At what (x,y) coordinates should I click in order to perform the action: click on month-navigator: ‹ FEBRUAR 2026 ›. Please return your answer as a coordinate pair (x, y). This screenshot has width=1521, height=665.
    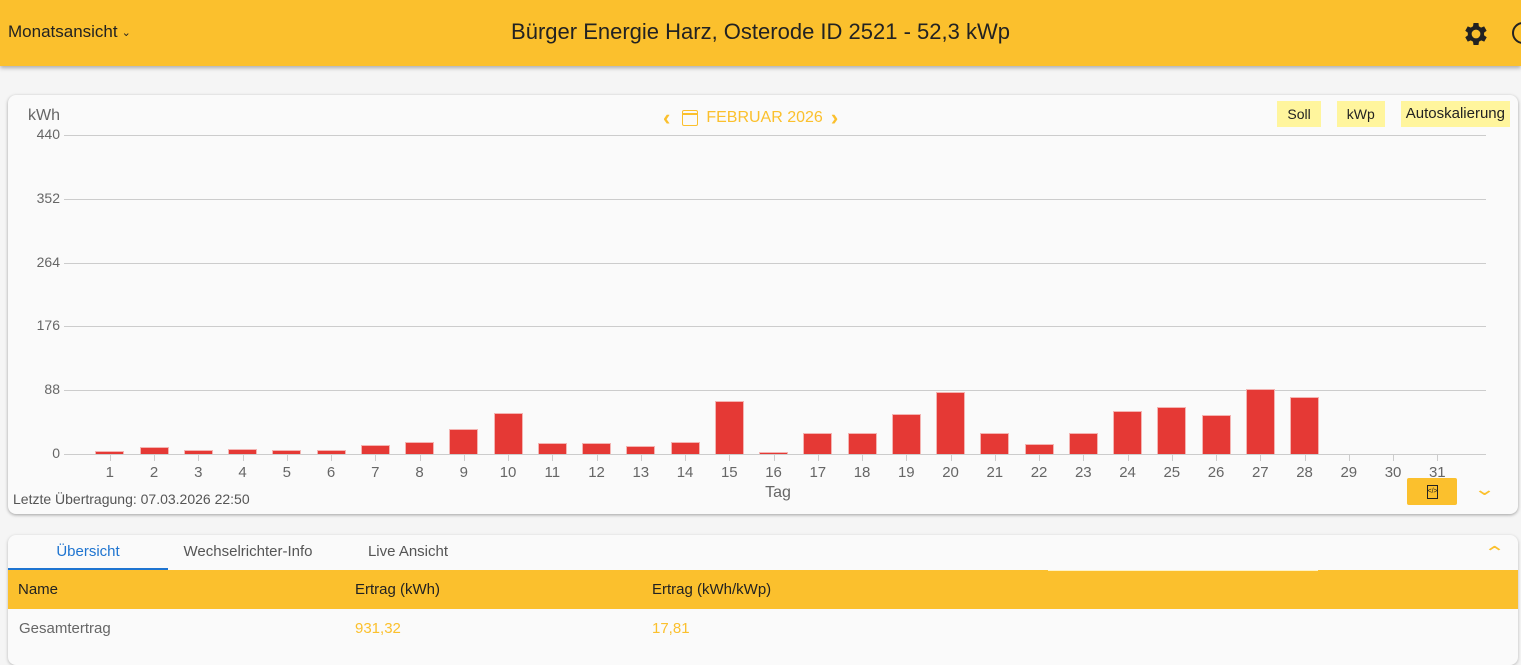
    Looking at the image, I should click on (750, 118).